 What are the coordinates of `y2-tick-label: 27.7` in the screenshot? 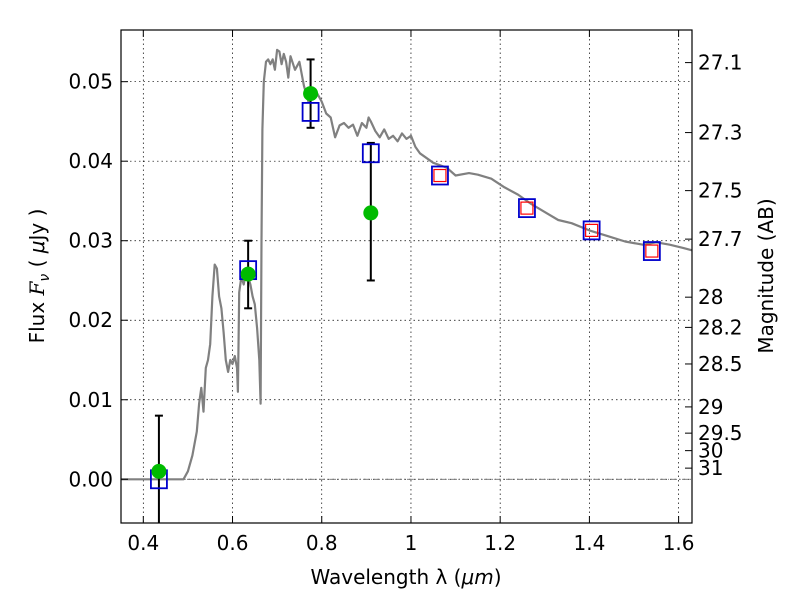 It's located at (720, 239).